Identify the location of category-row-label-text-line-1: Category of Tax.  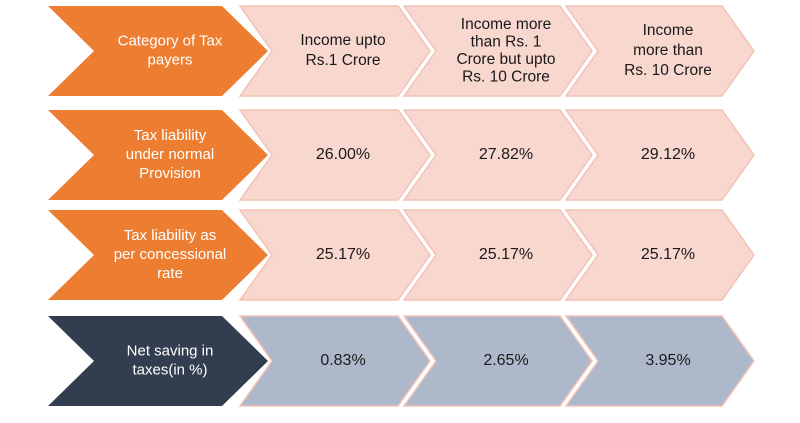
(170, 40).